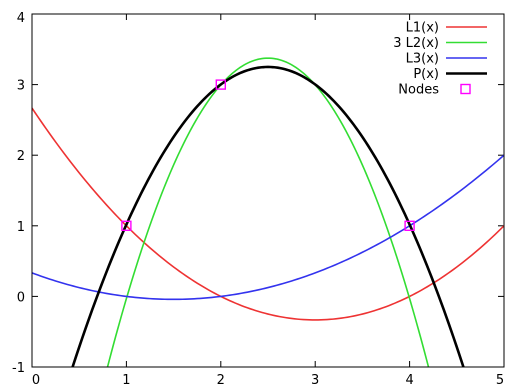  I want to click on legend-label: L3(x), so click(422, 59).